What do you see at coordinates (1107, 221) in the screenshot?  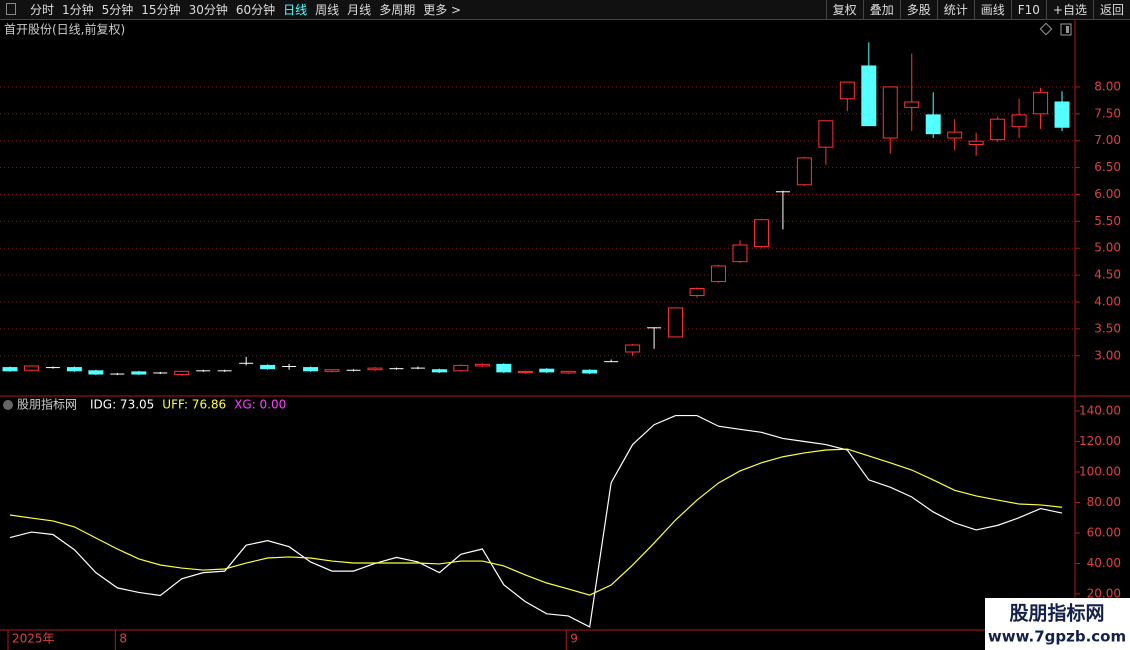 I see `y-tick-label: 5.50` at bounding box center [1107, 221].